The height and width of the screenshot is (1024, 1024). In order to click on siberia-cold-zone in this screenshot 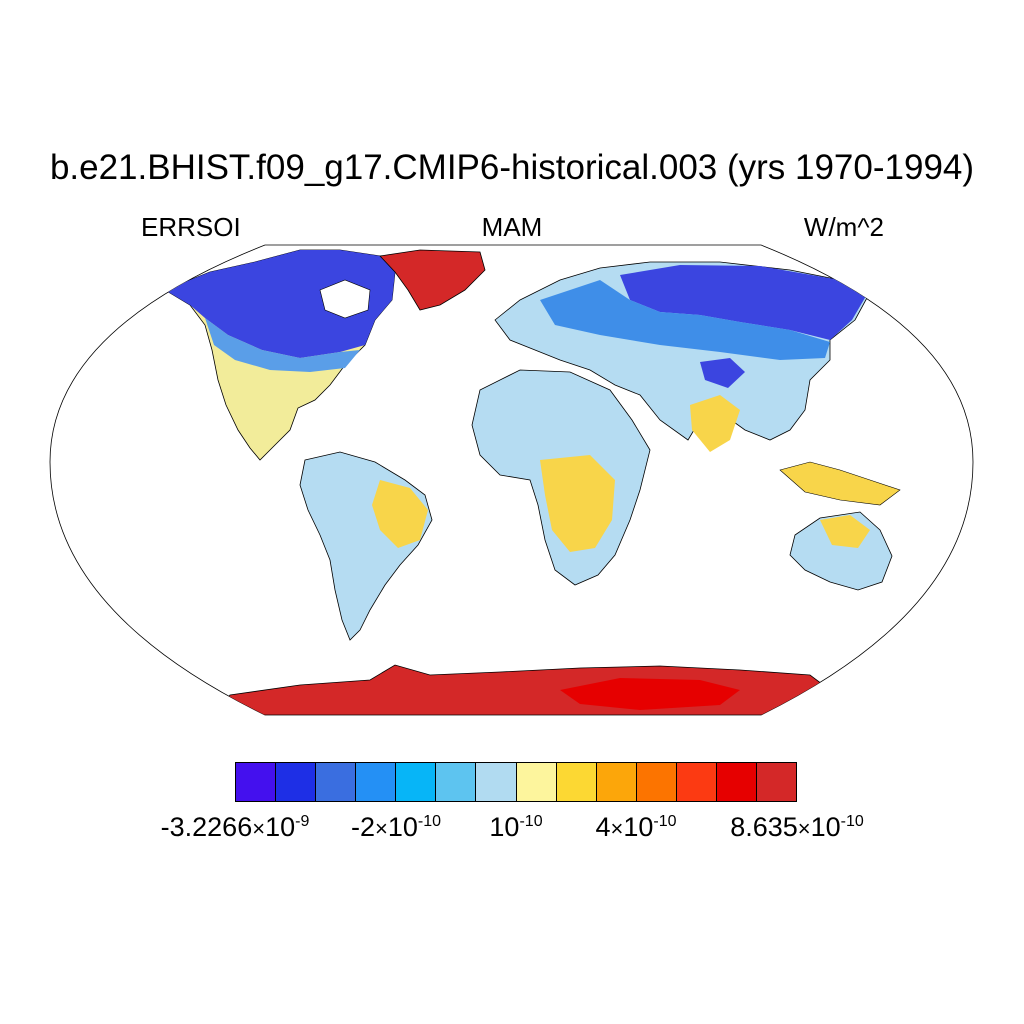, I will do `click(743, 302)`.